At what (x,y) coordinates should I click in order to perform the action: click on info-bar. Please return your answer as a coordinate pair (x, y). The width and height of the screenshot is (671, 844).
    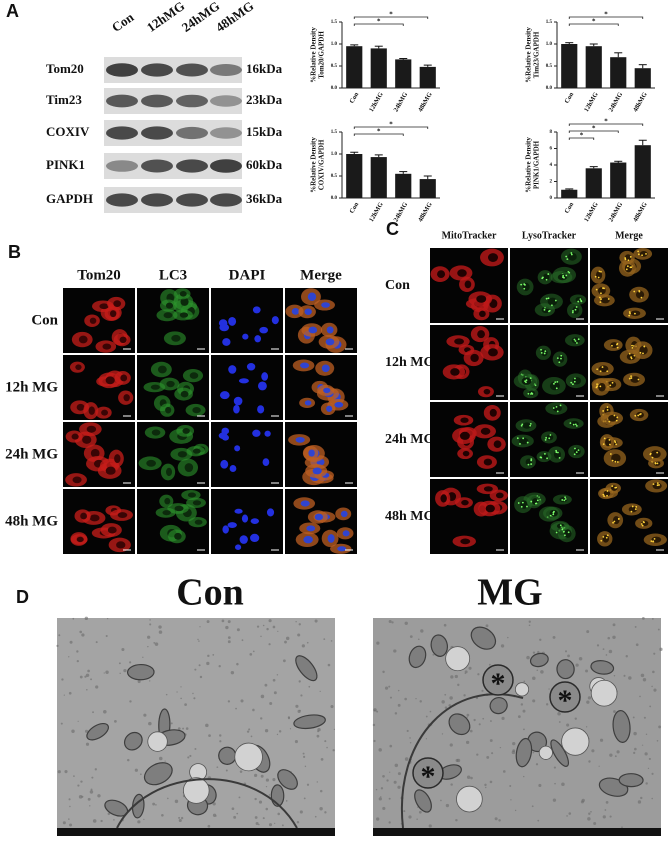
    Looking at the image, I should click on (196, 832).